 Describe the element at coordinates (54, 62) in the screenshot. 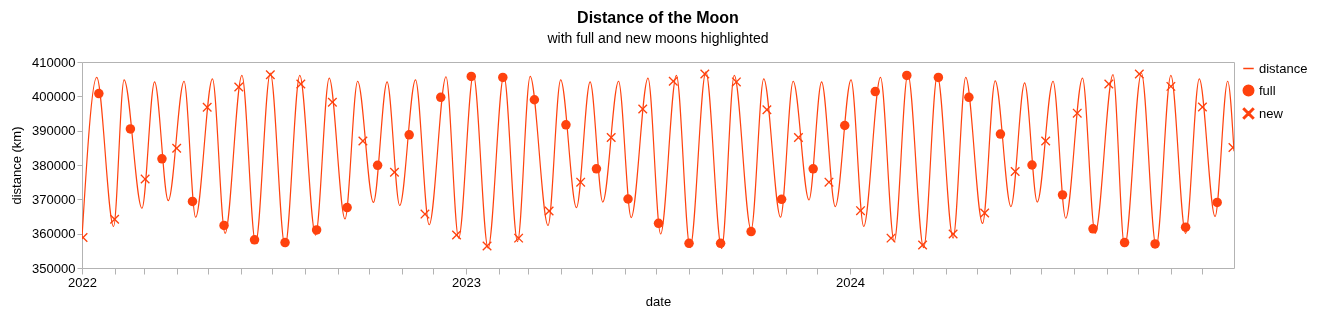

I see `y-tick-label: 410000` at that location.